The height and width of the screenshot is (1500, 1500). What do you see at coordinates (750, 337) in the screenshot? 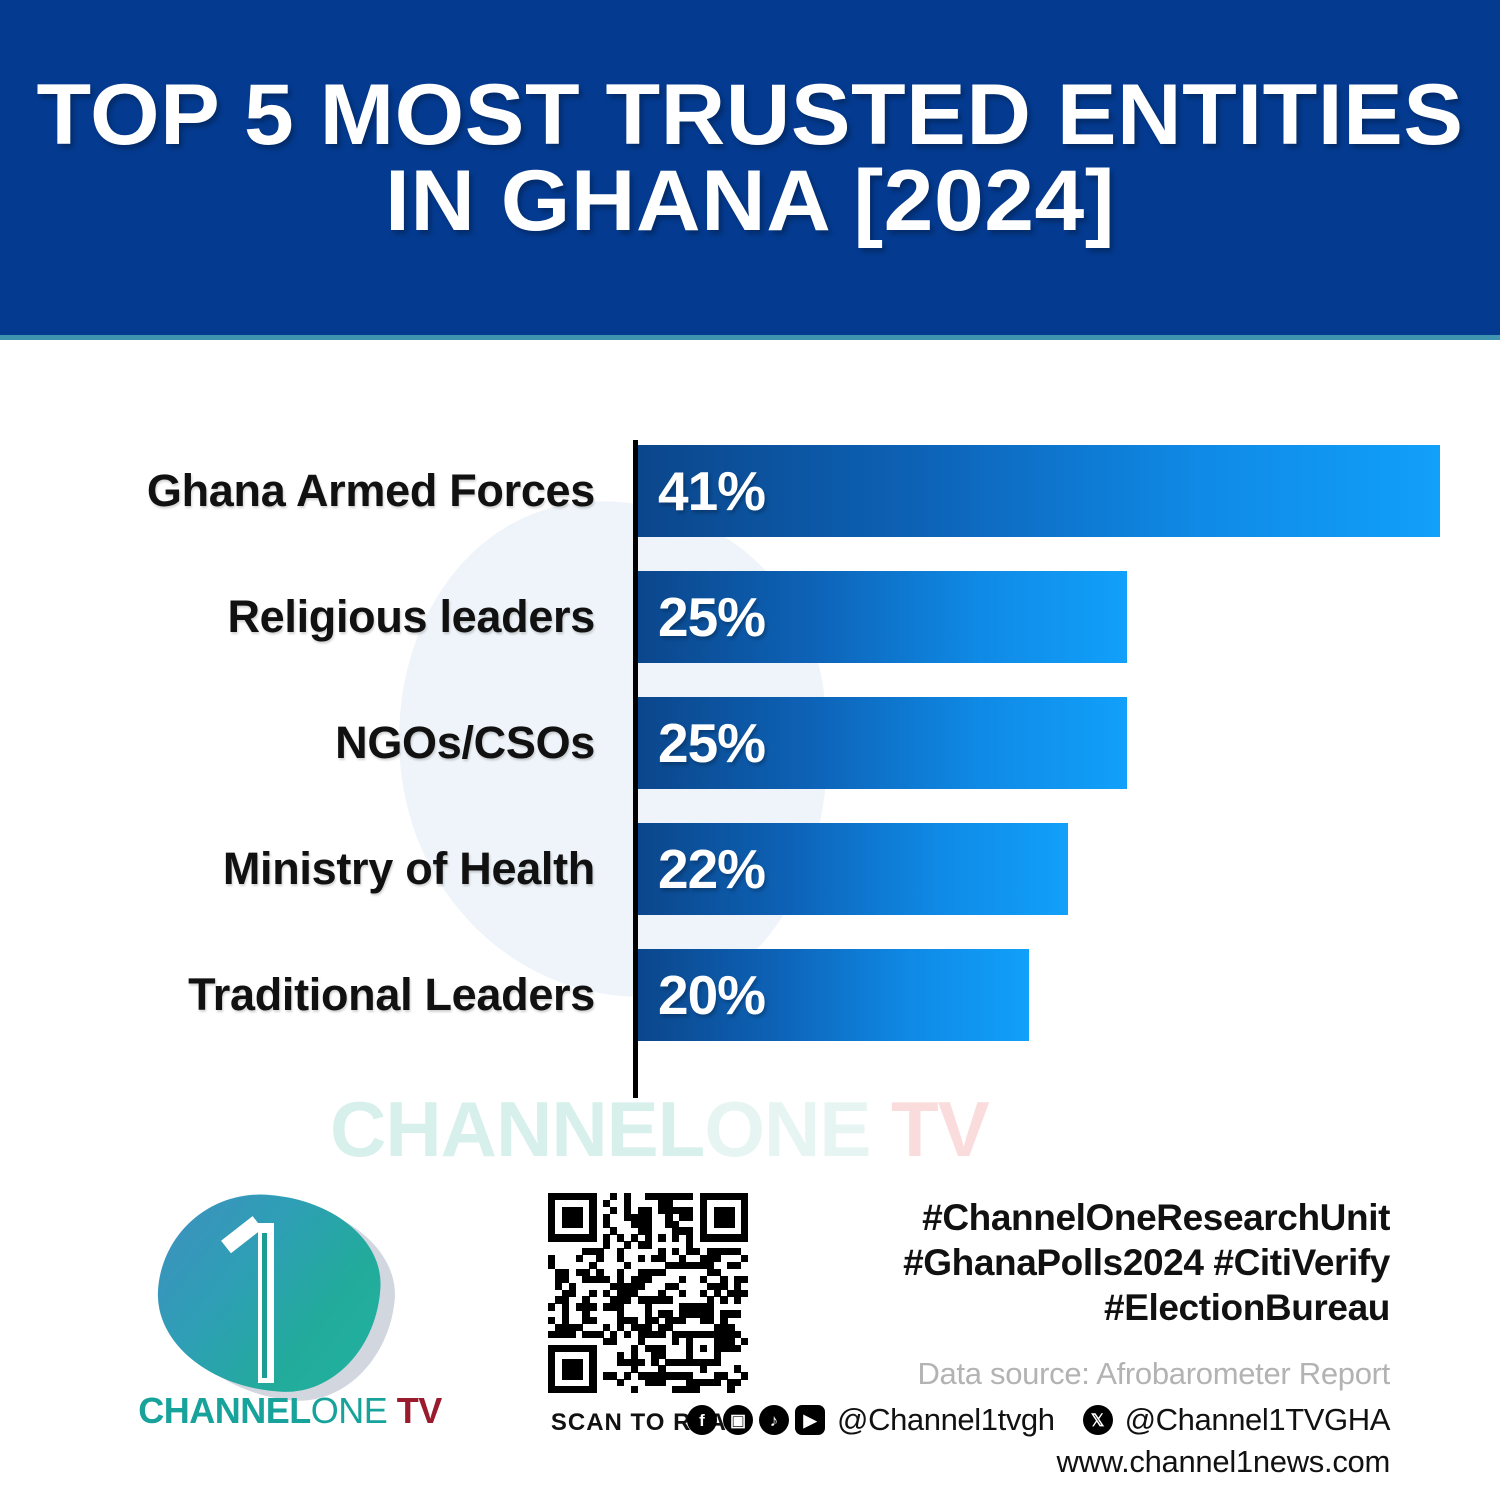
I see `header-accent-line` at bounding box center [750, 337].